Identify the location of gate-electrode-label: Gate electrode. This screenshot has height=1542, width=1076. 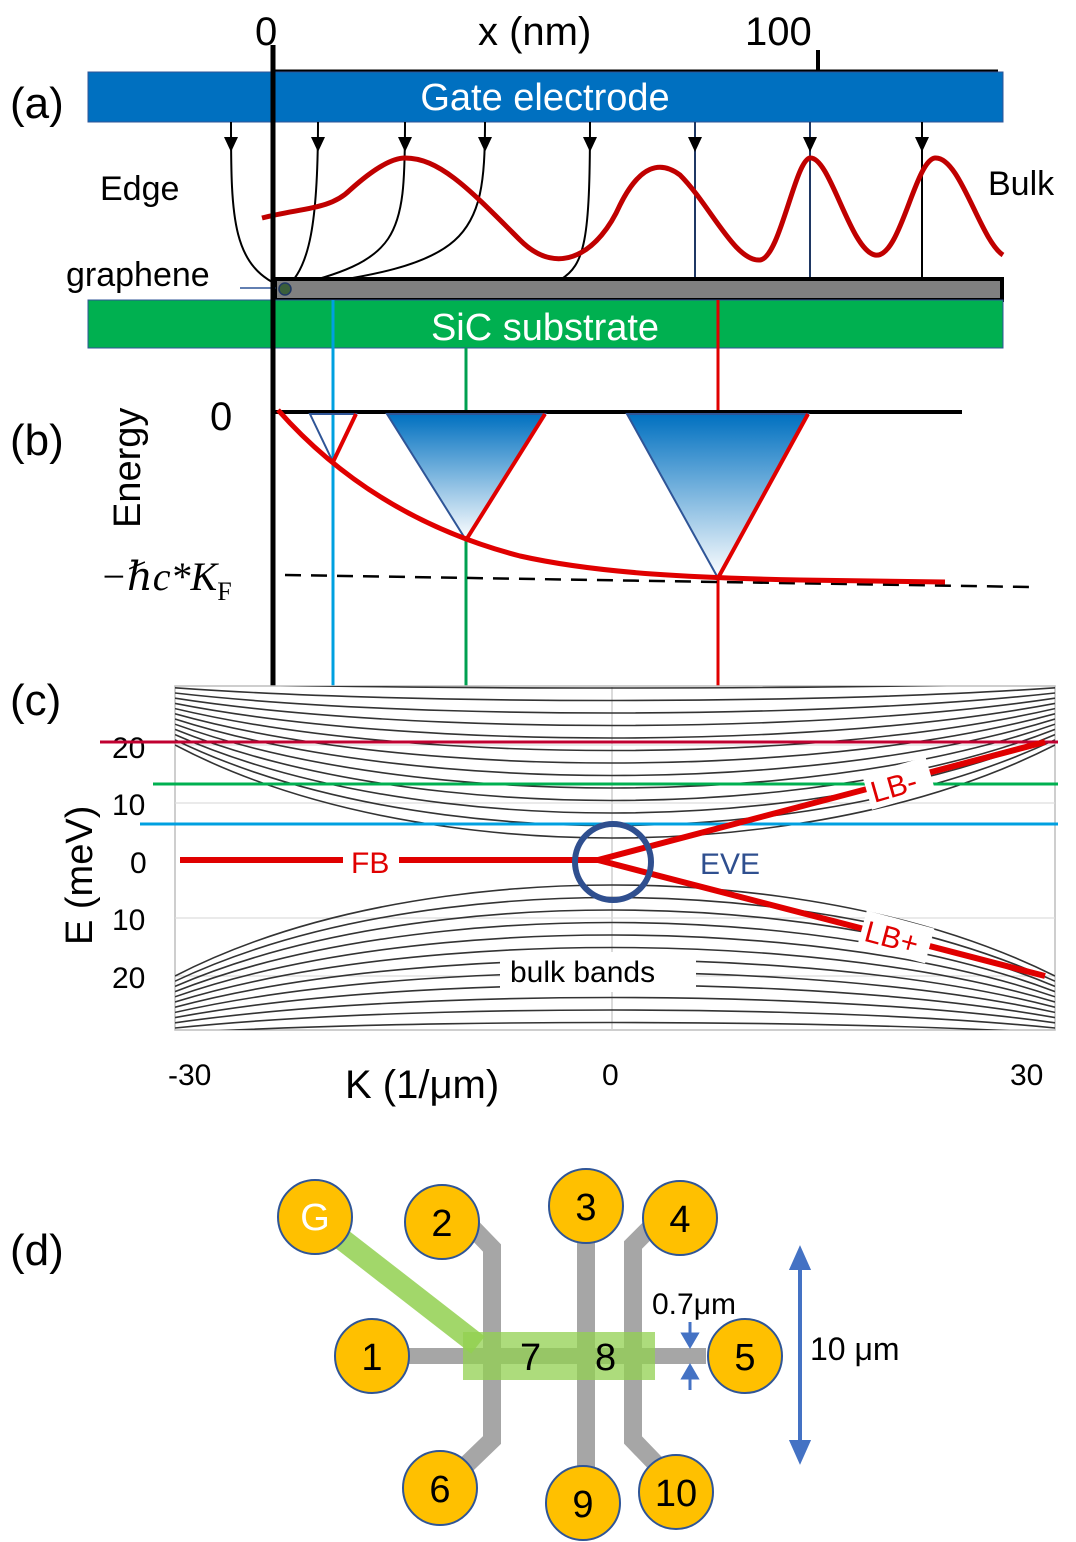
(544, 98).